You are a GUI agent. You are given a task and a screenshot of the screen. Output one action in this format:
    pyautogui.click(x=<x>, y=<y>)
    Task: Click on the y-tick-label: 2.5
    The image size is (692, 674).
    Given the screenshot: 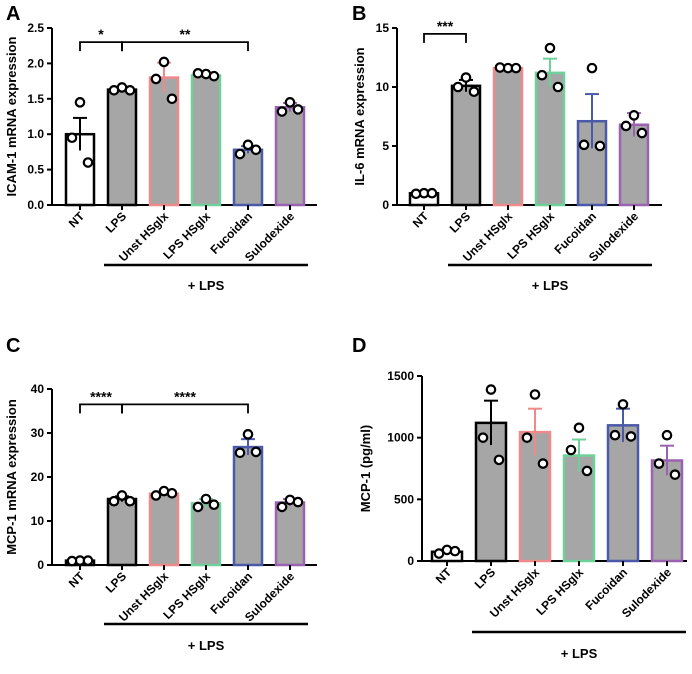 What is the action you would take?
    pyautogui.click(x=35, y=28)
    